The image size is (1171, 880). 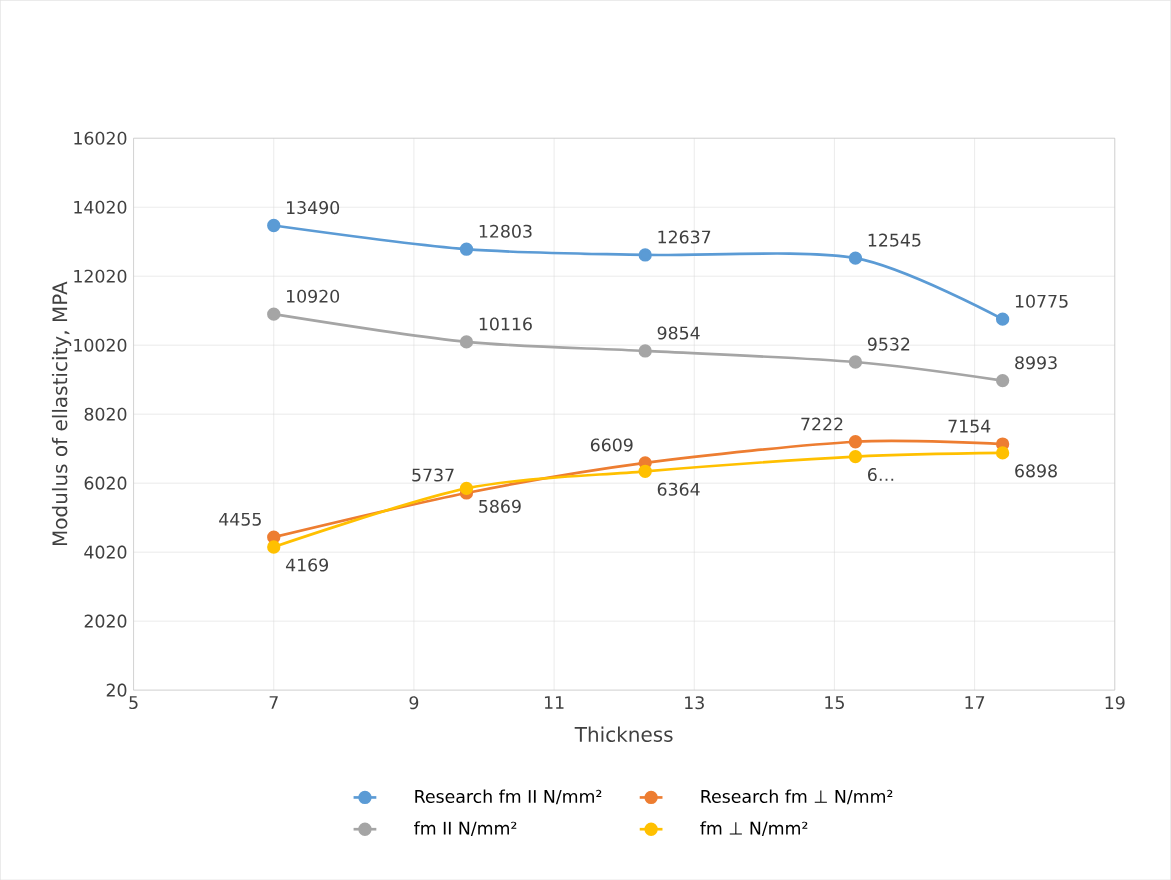 What do you see at coordinates (116, 690) in the screenshot?
I see `y-tick-label: 20` at bounding box center [116, 690].